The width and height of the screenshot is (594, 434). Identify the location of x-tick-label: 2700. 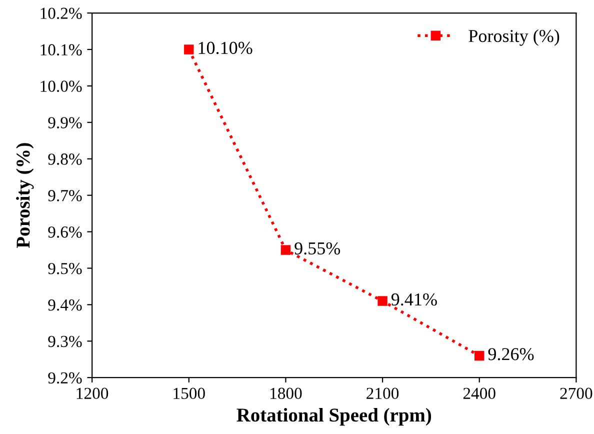
(576, 394).